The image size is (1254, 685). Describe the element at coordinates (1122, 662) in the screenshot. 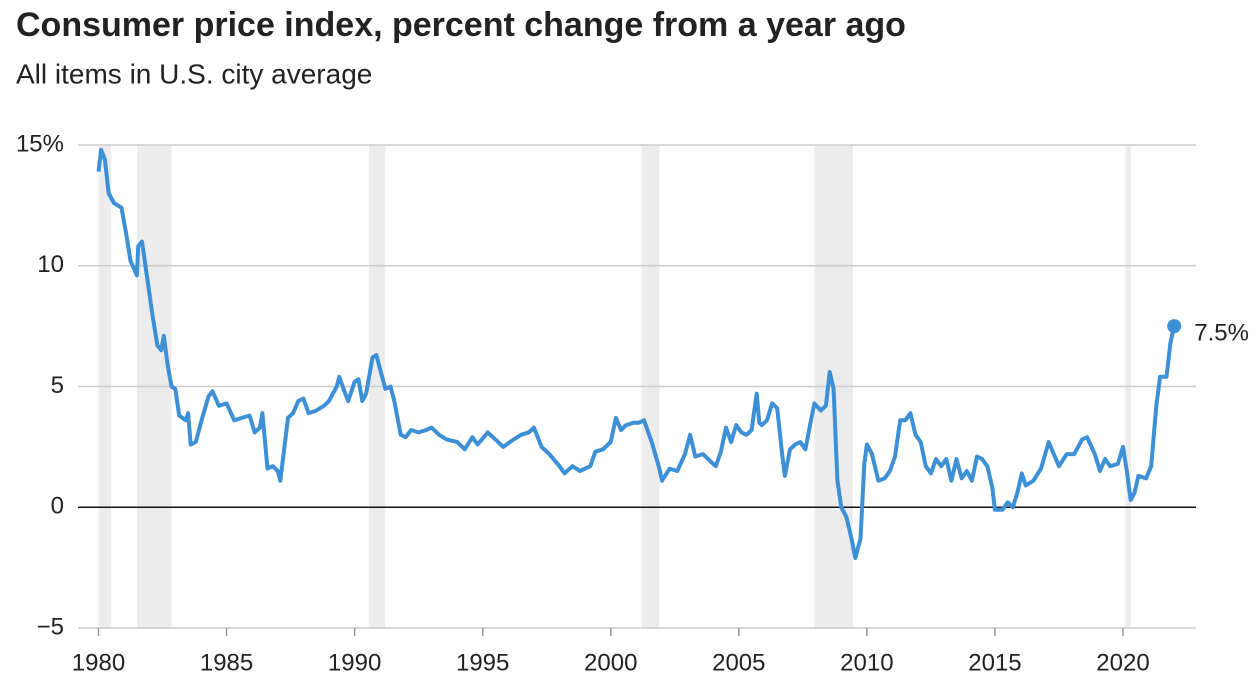

I see `x-tick-label: 2020` at that location.